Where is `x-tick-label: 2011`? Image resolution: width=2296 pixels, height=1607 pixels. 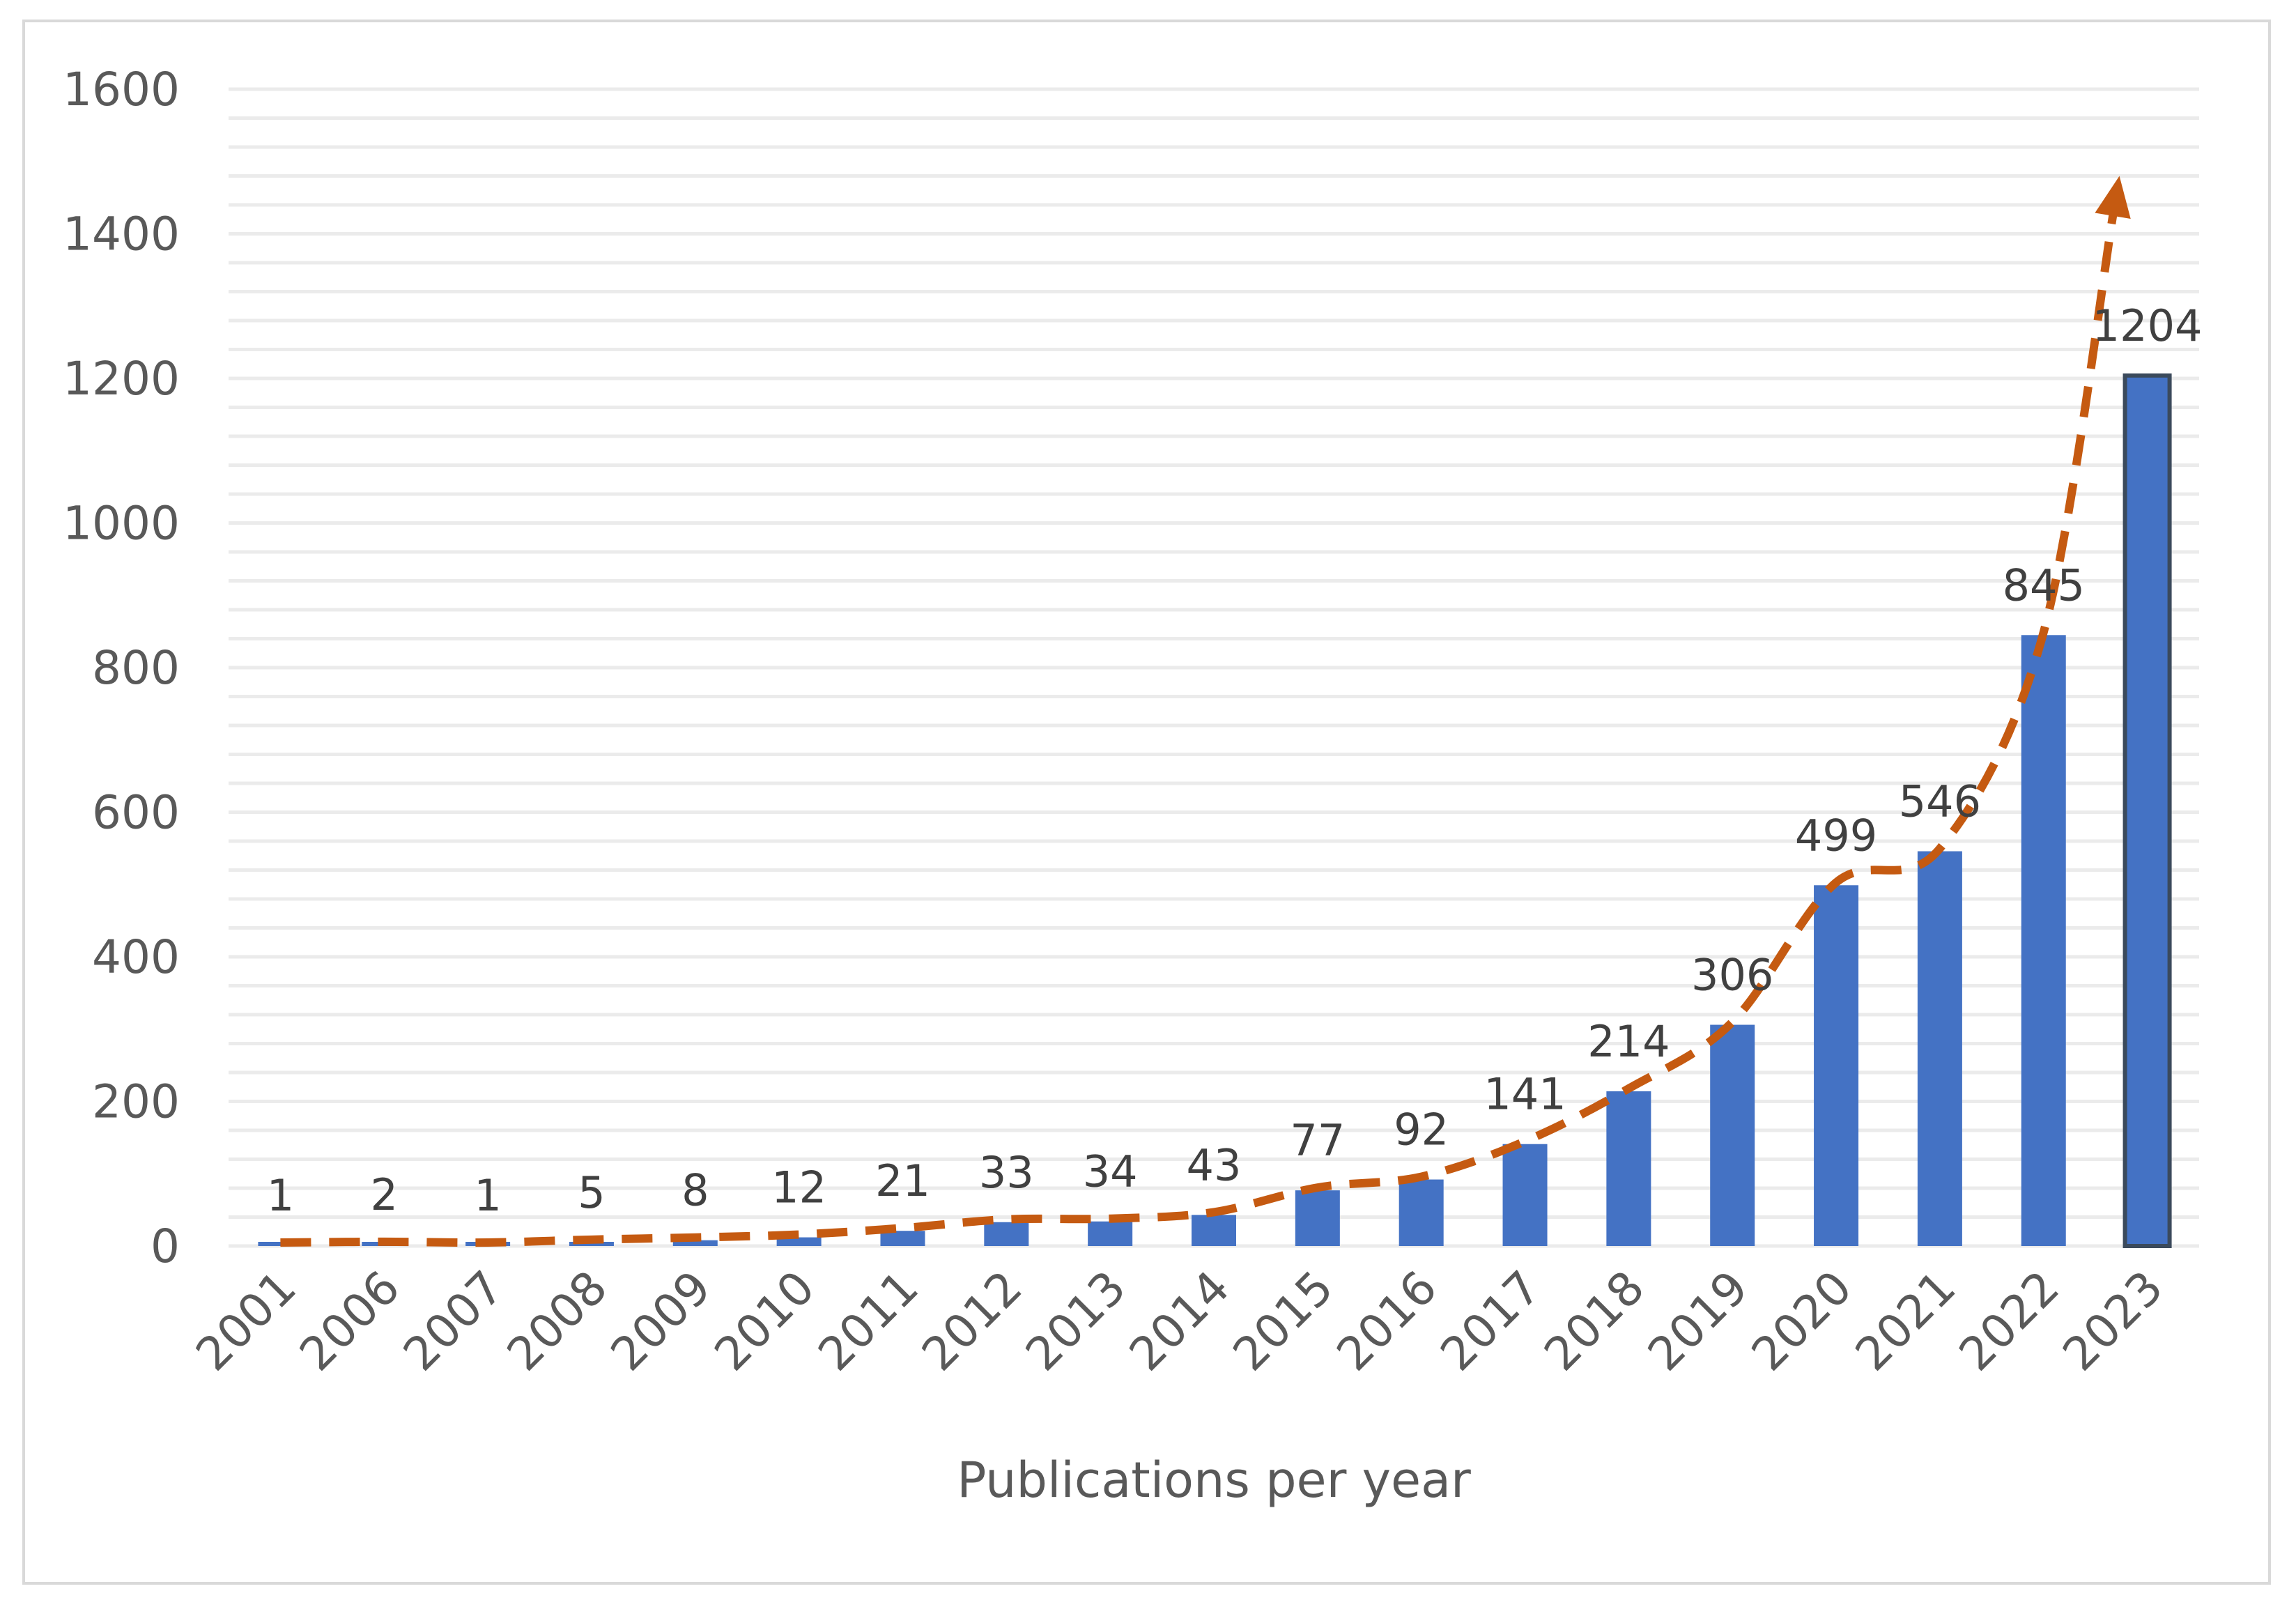 x-tick-label: 2011 is located at coordinates (868, 1321).